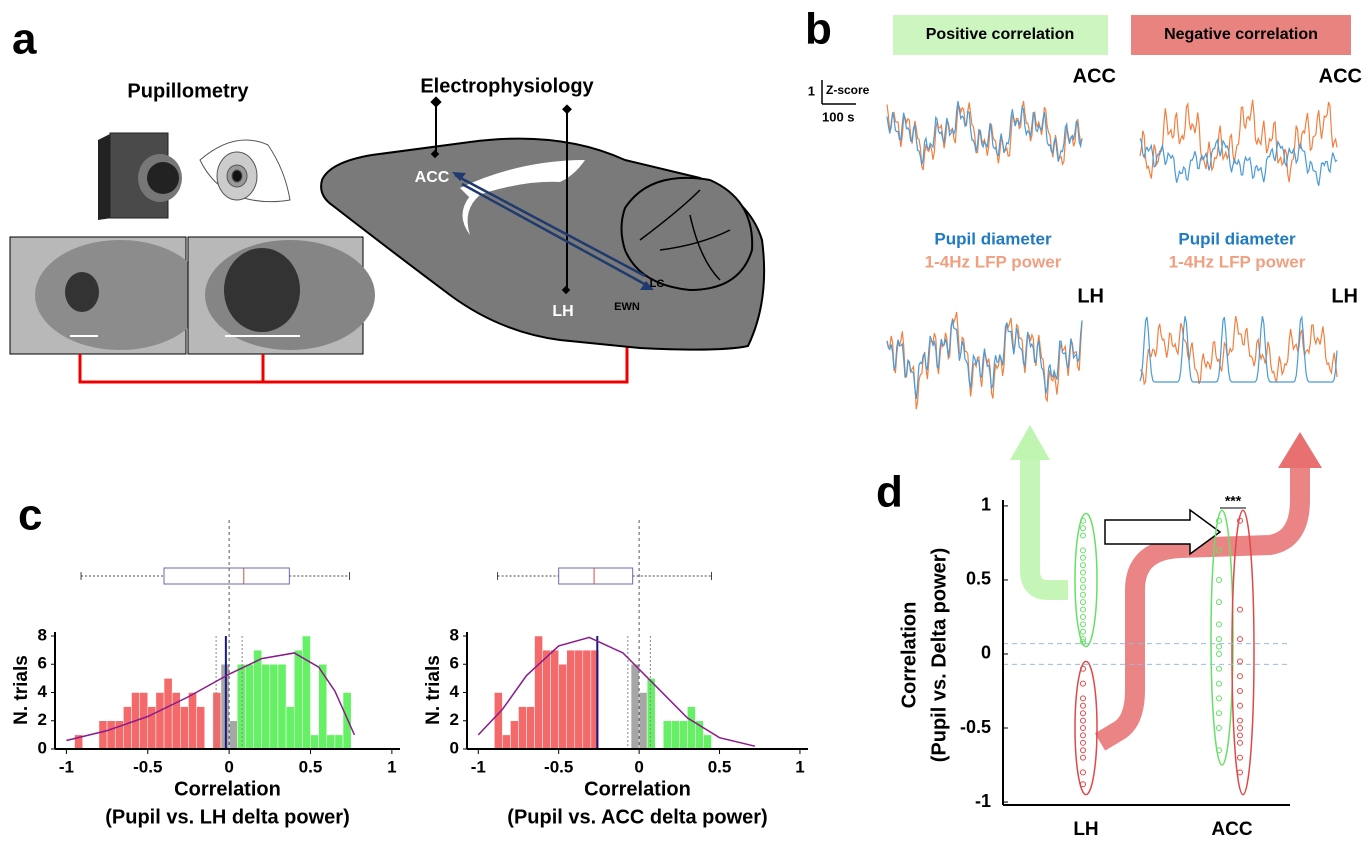 The image size is (1369, 846). I want to click on panel-label: d, so click(889, 492).